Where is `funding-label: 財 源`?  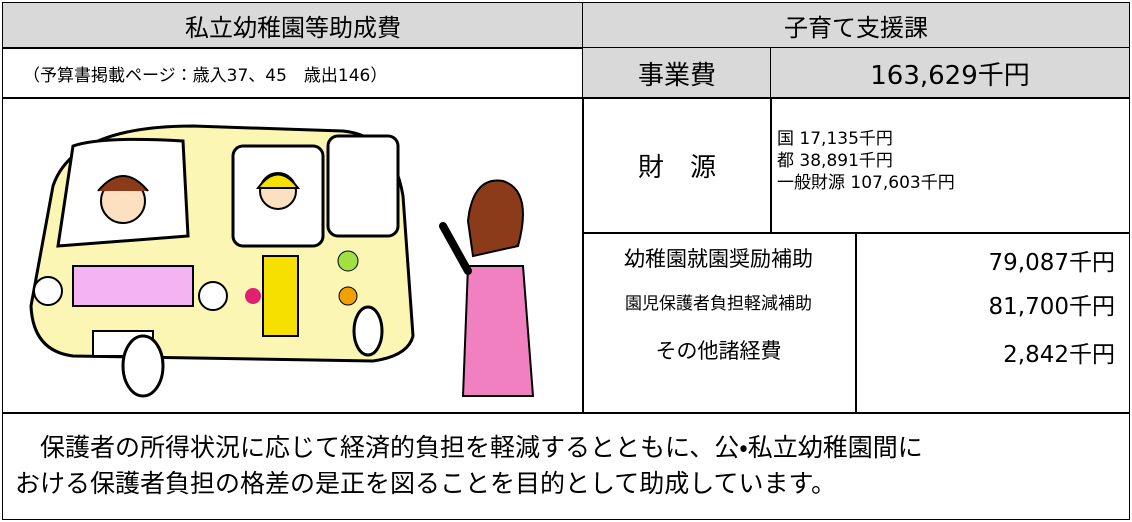 funding-label: 財 源 is located at coordinates (676, 168).